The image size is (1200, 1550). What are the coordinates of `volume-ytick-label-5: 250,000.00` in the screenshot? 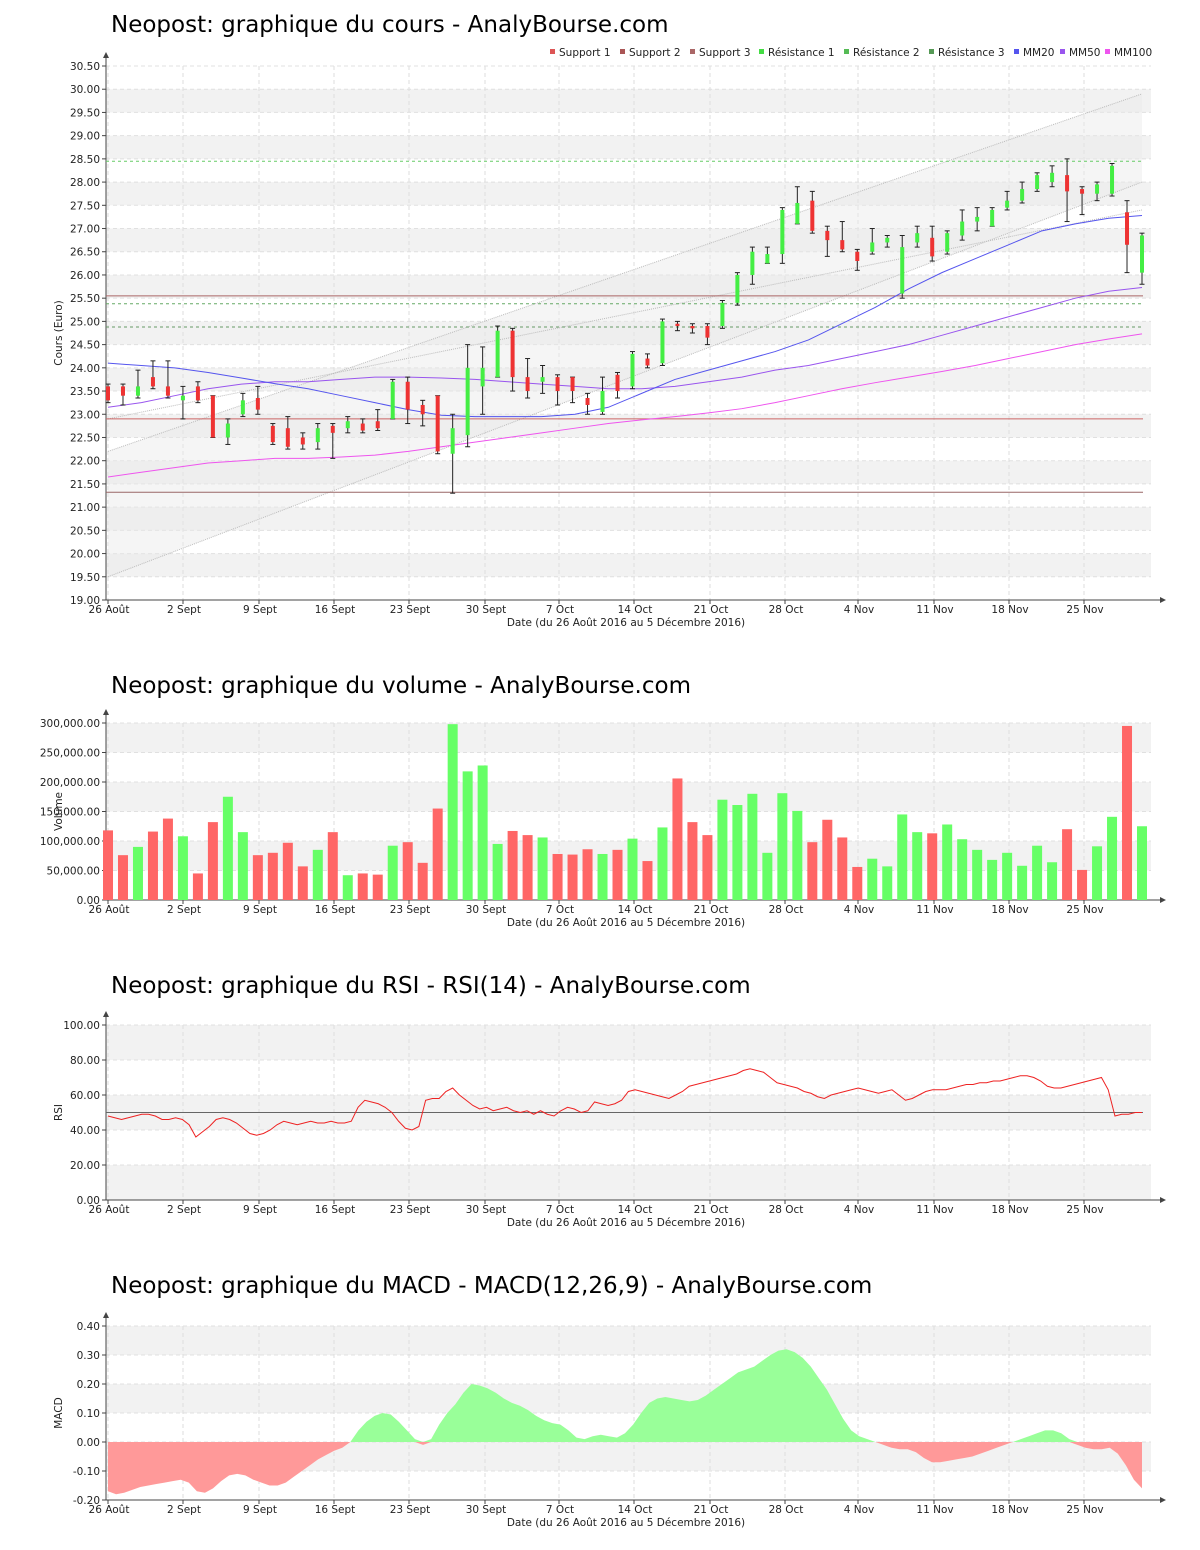 It's located at (70, 754).